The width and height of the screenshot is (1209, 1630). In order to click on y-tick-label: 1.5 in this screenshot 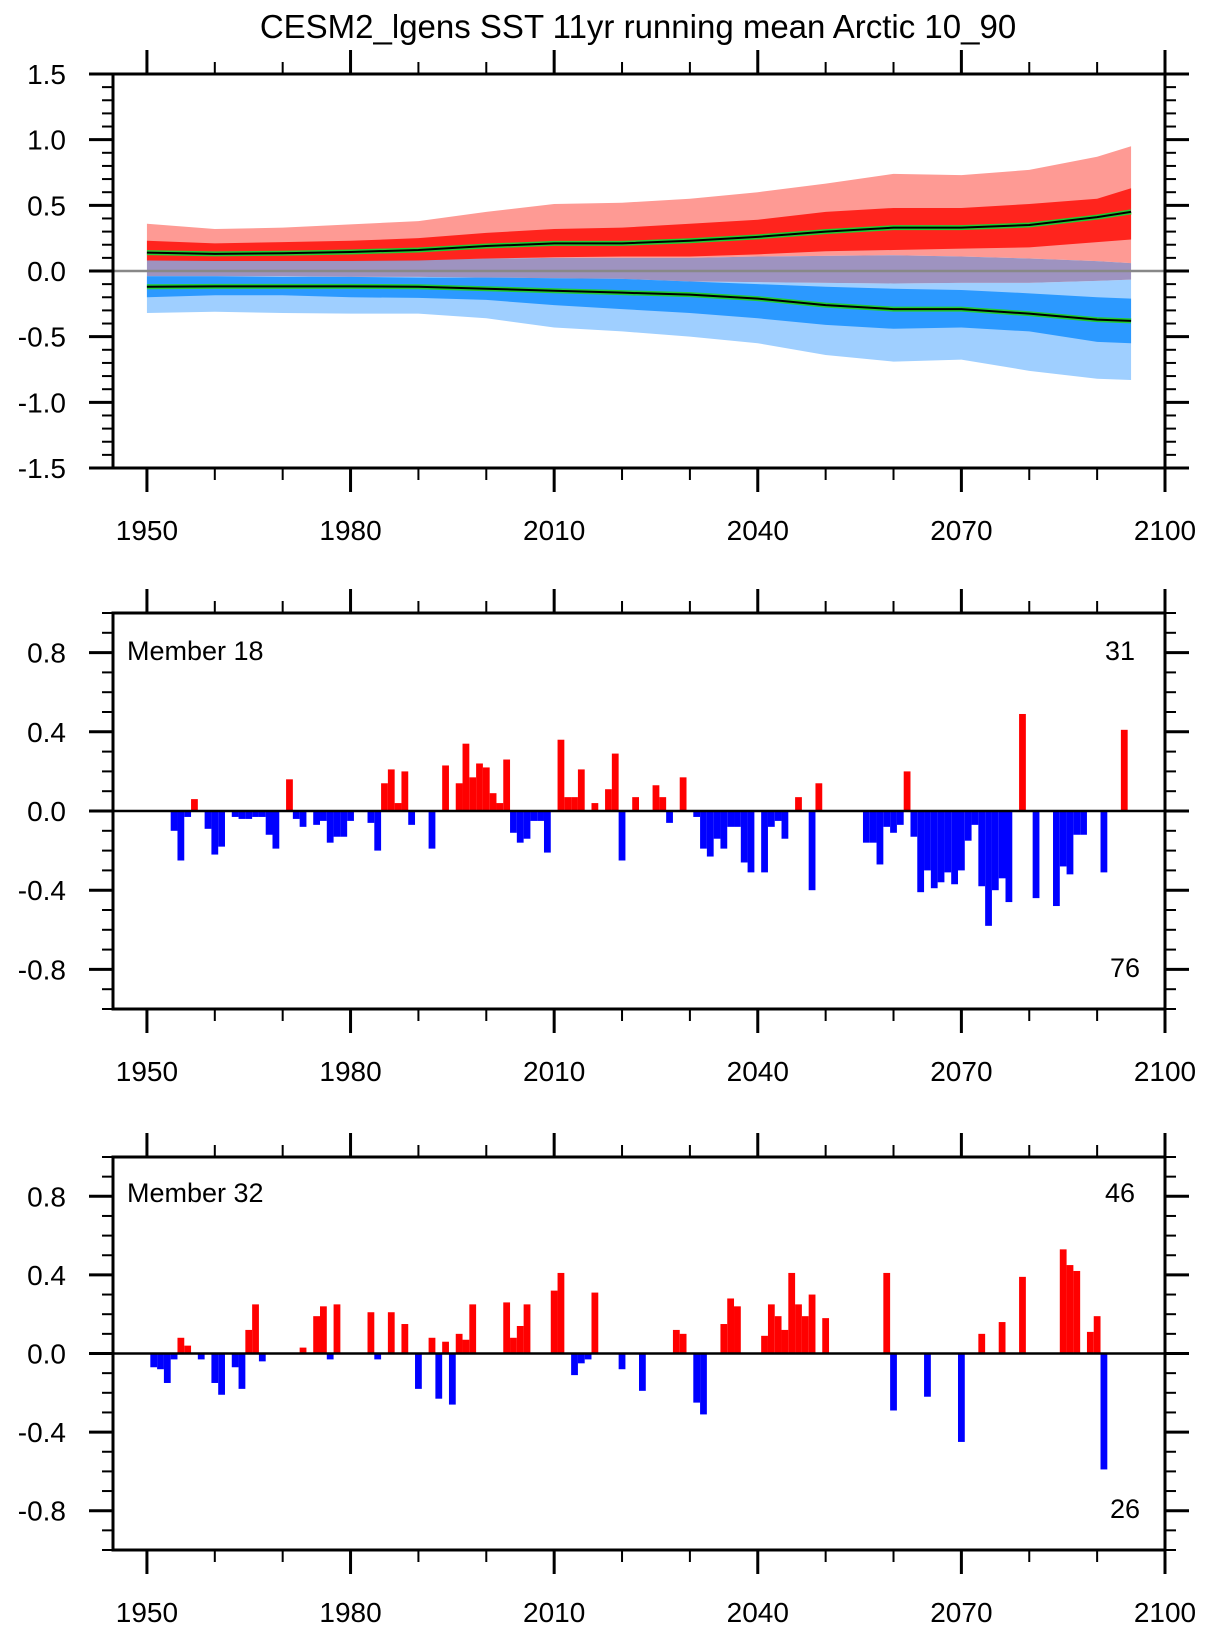, I will do `click(46, 74)`.